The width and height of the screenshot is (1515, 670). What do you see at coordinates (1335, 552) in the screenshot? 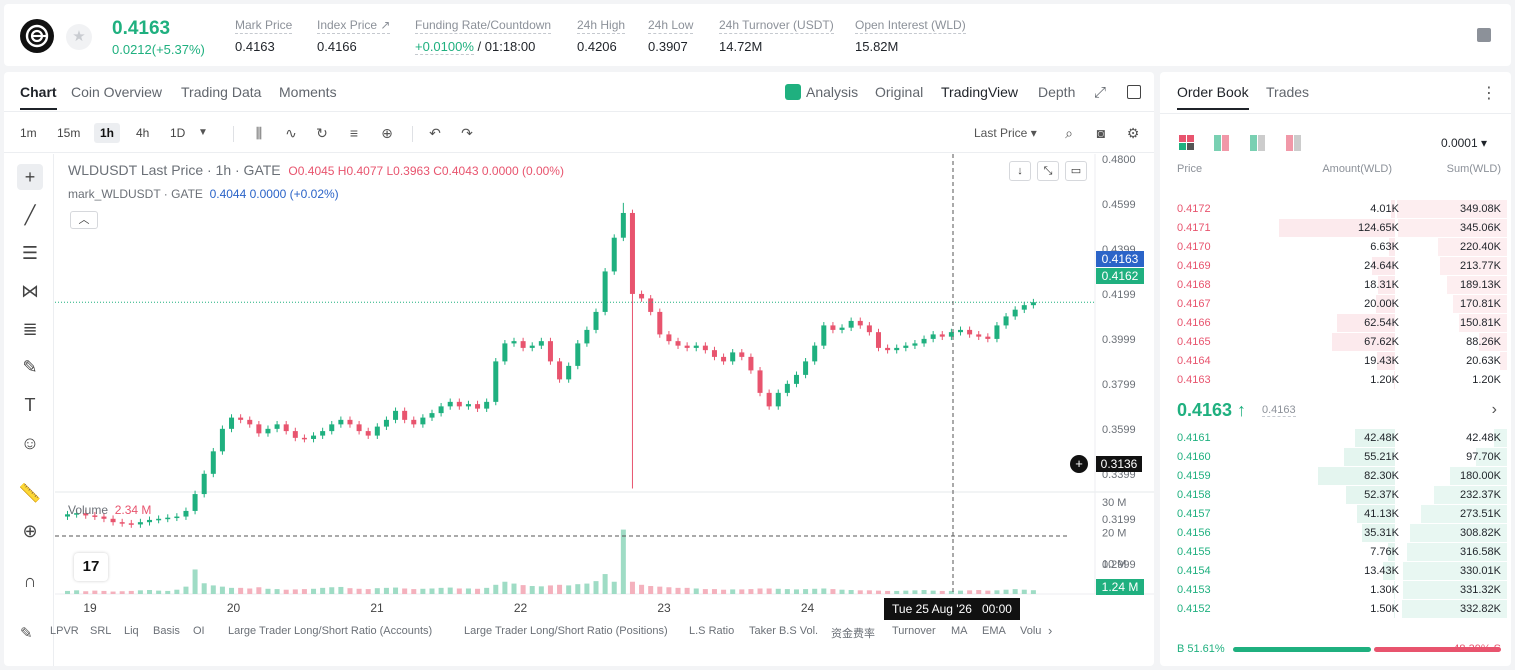
I see `bid-row: 0.4155 7.76K 316.58K` at bounding box center [1335, 552].